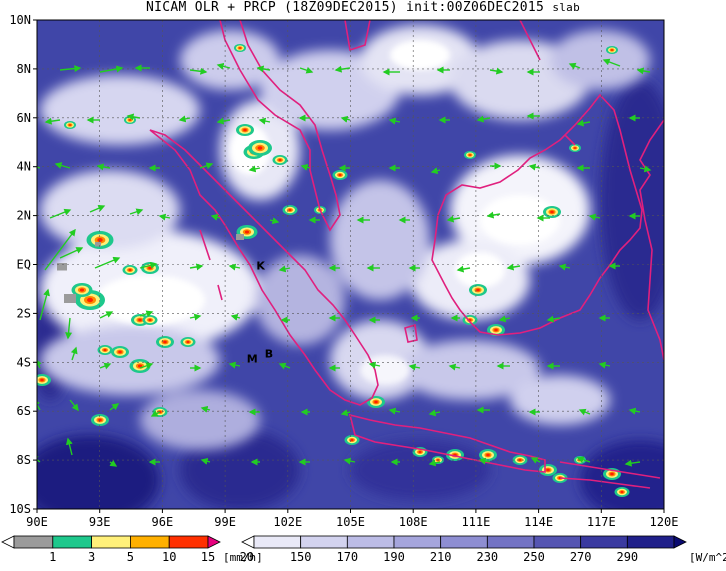 The width and height of the screenshot is (726, 571). Describe the element at coordinates (208, 557) in the screenshot. I see `legend-value: 15` at that location.